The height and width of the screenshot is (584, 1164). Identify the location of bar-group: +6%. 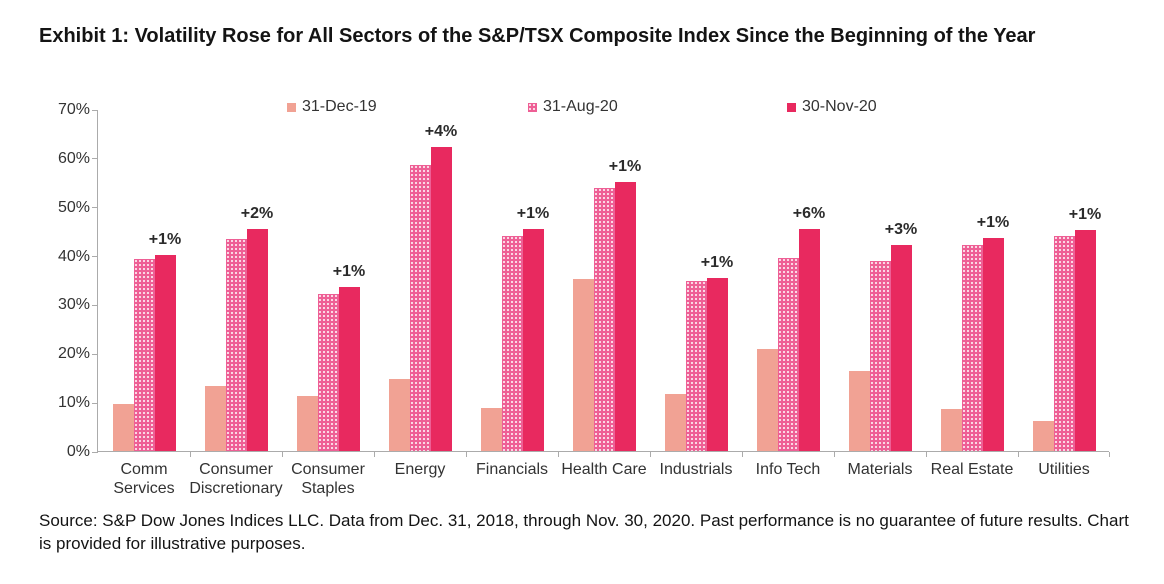
(788, 280).